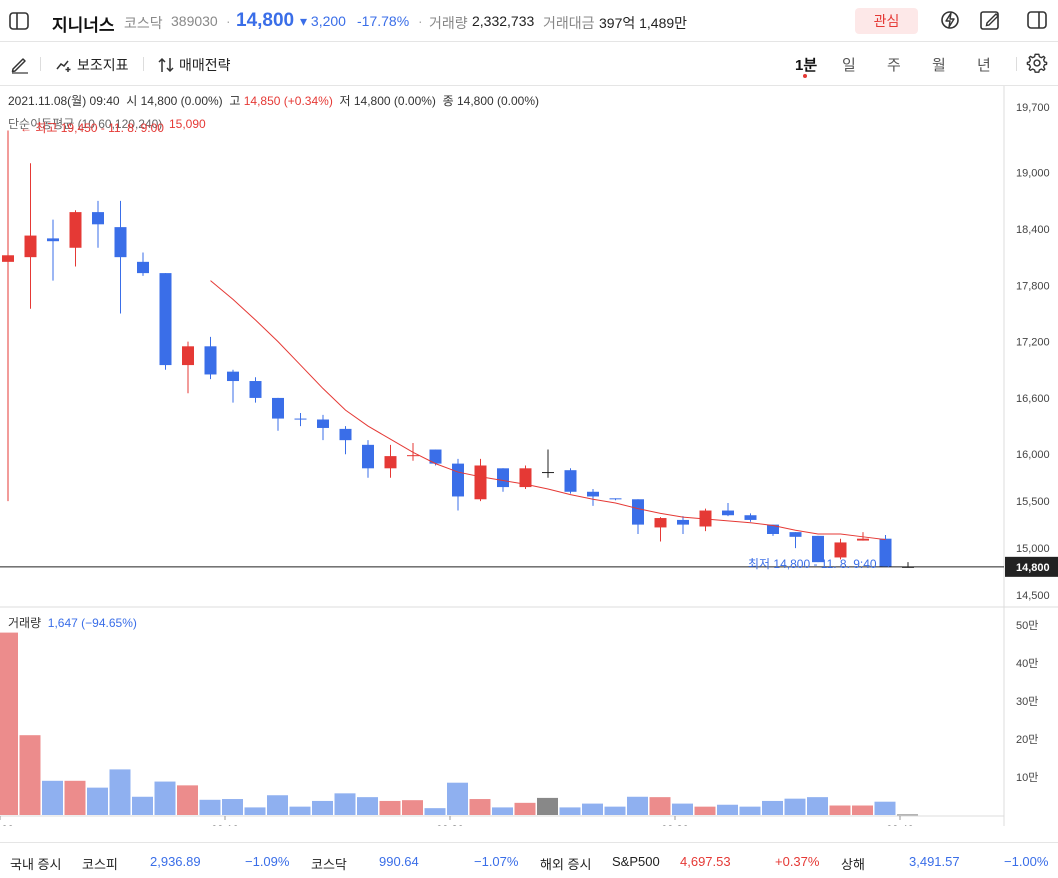 This screenshot has height=878, width=1058. I want to click on volume-label: 거래량, so click(448, 23).